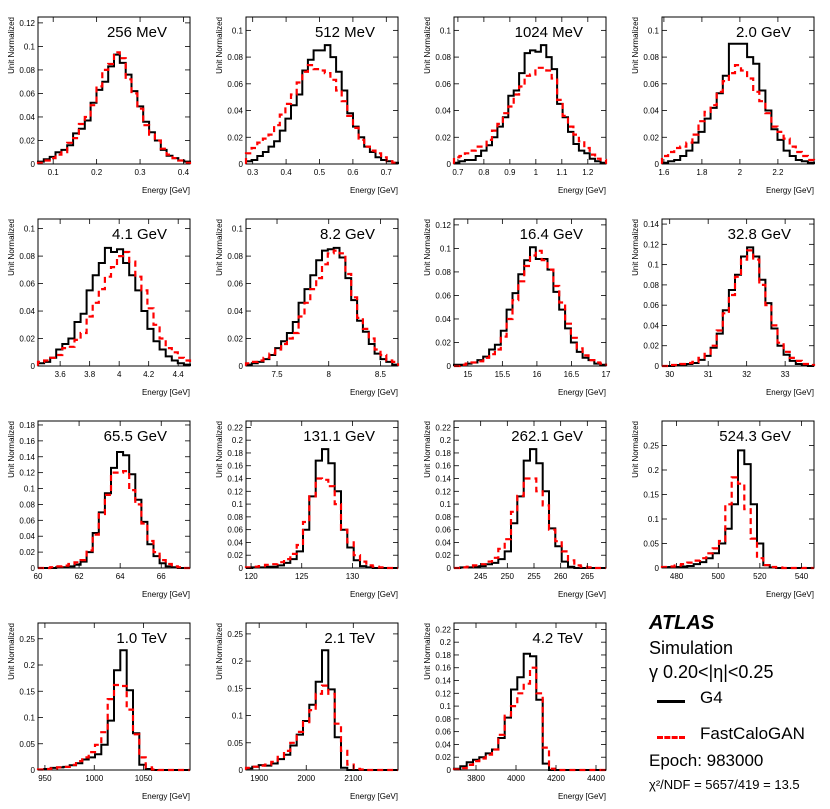 The height and width of the screenshot is (809, 830). I want to click on y-tick-label: 0.2, so click(238, 661).